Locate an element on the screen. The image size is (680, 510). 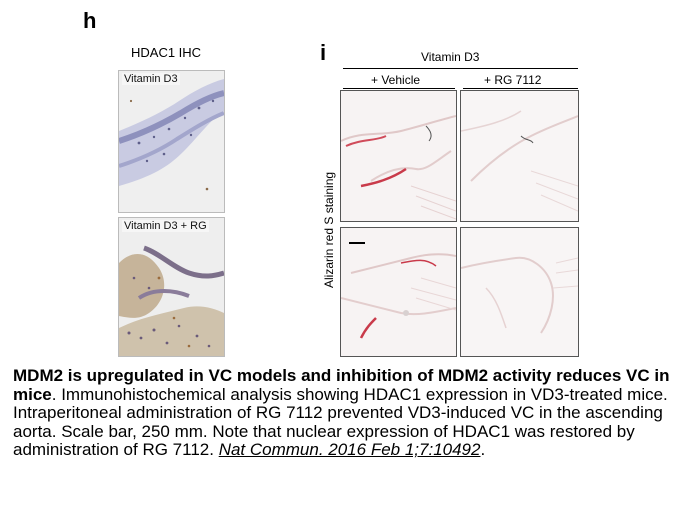
ihc-label-vitamin-d3: Vitamin D3 is located at coordinates (151, 79).